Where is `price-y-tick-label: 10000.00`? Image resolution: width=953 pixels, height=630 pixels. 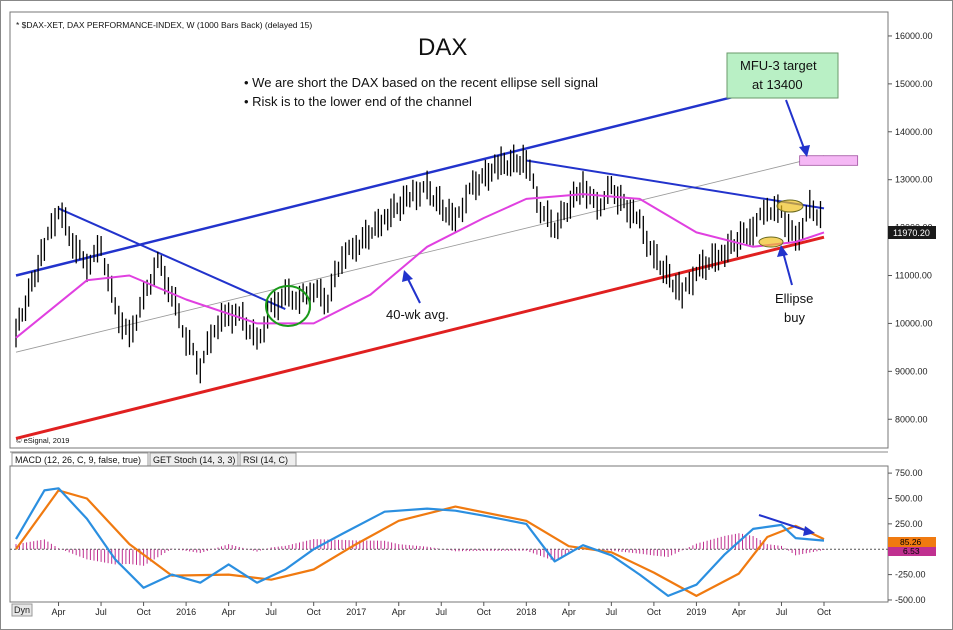 price-y-tick-label: 10000.00 is located at coordinates (914, 323).